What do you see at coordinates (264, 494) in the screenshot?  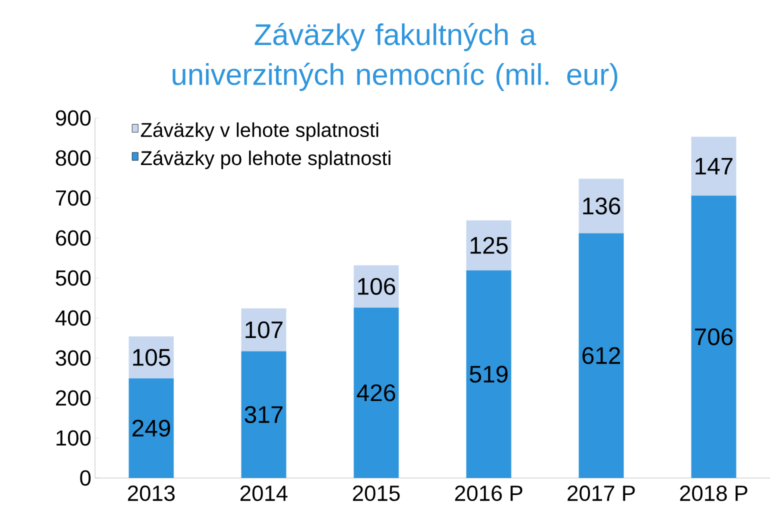 I see `x-tick-label: 2014` at bounding box center [264, 494].